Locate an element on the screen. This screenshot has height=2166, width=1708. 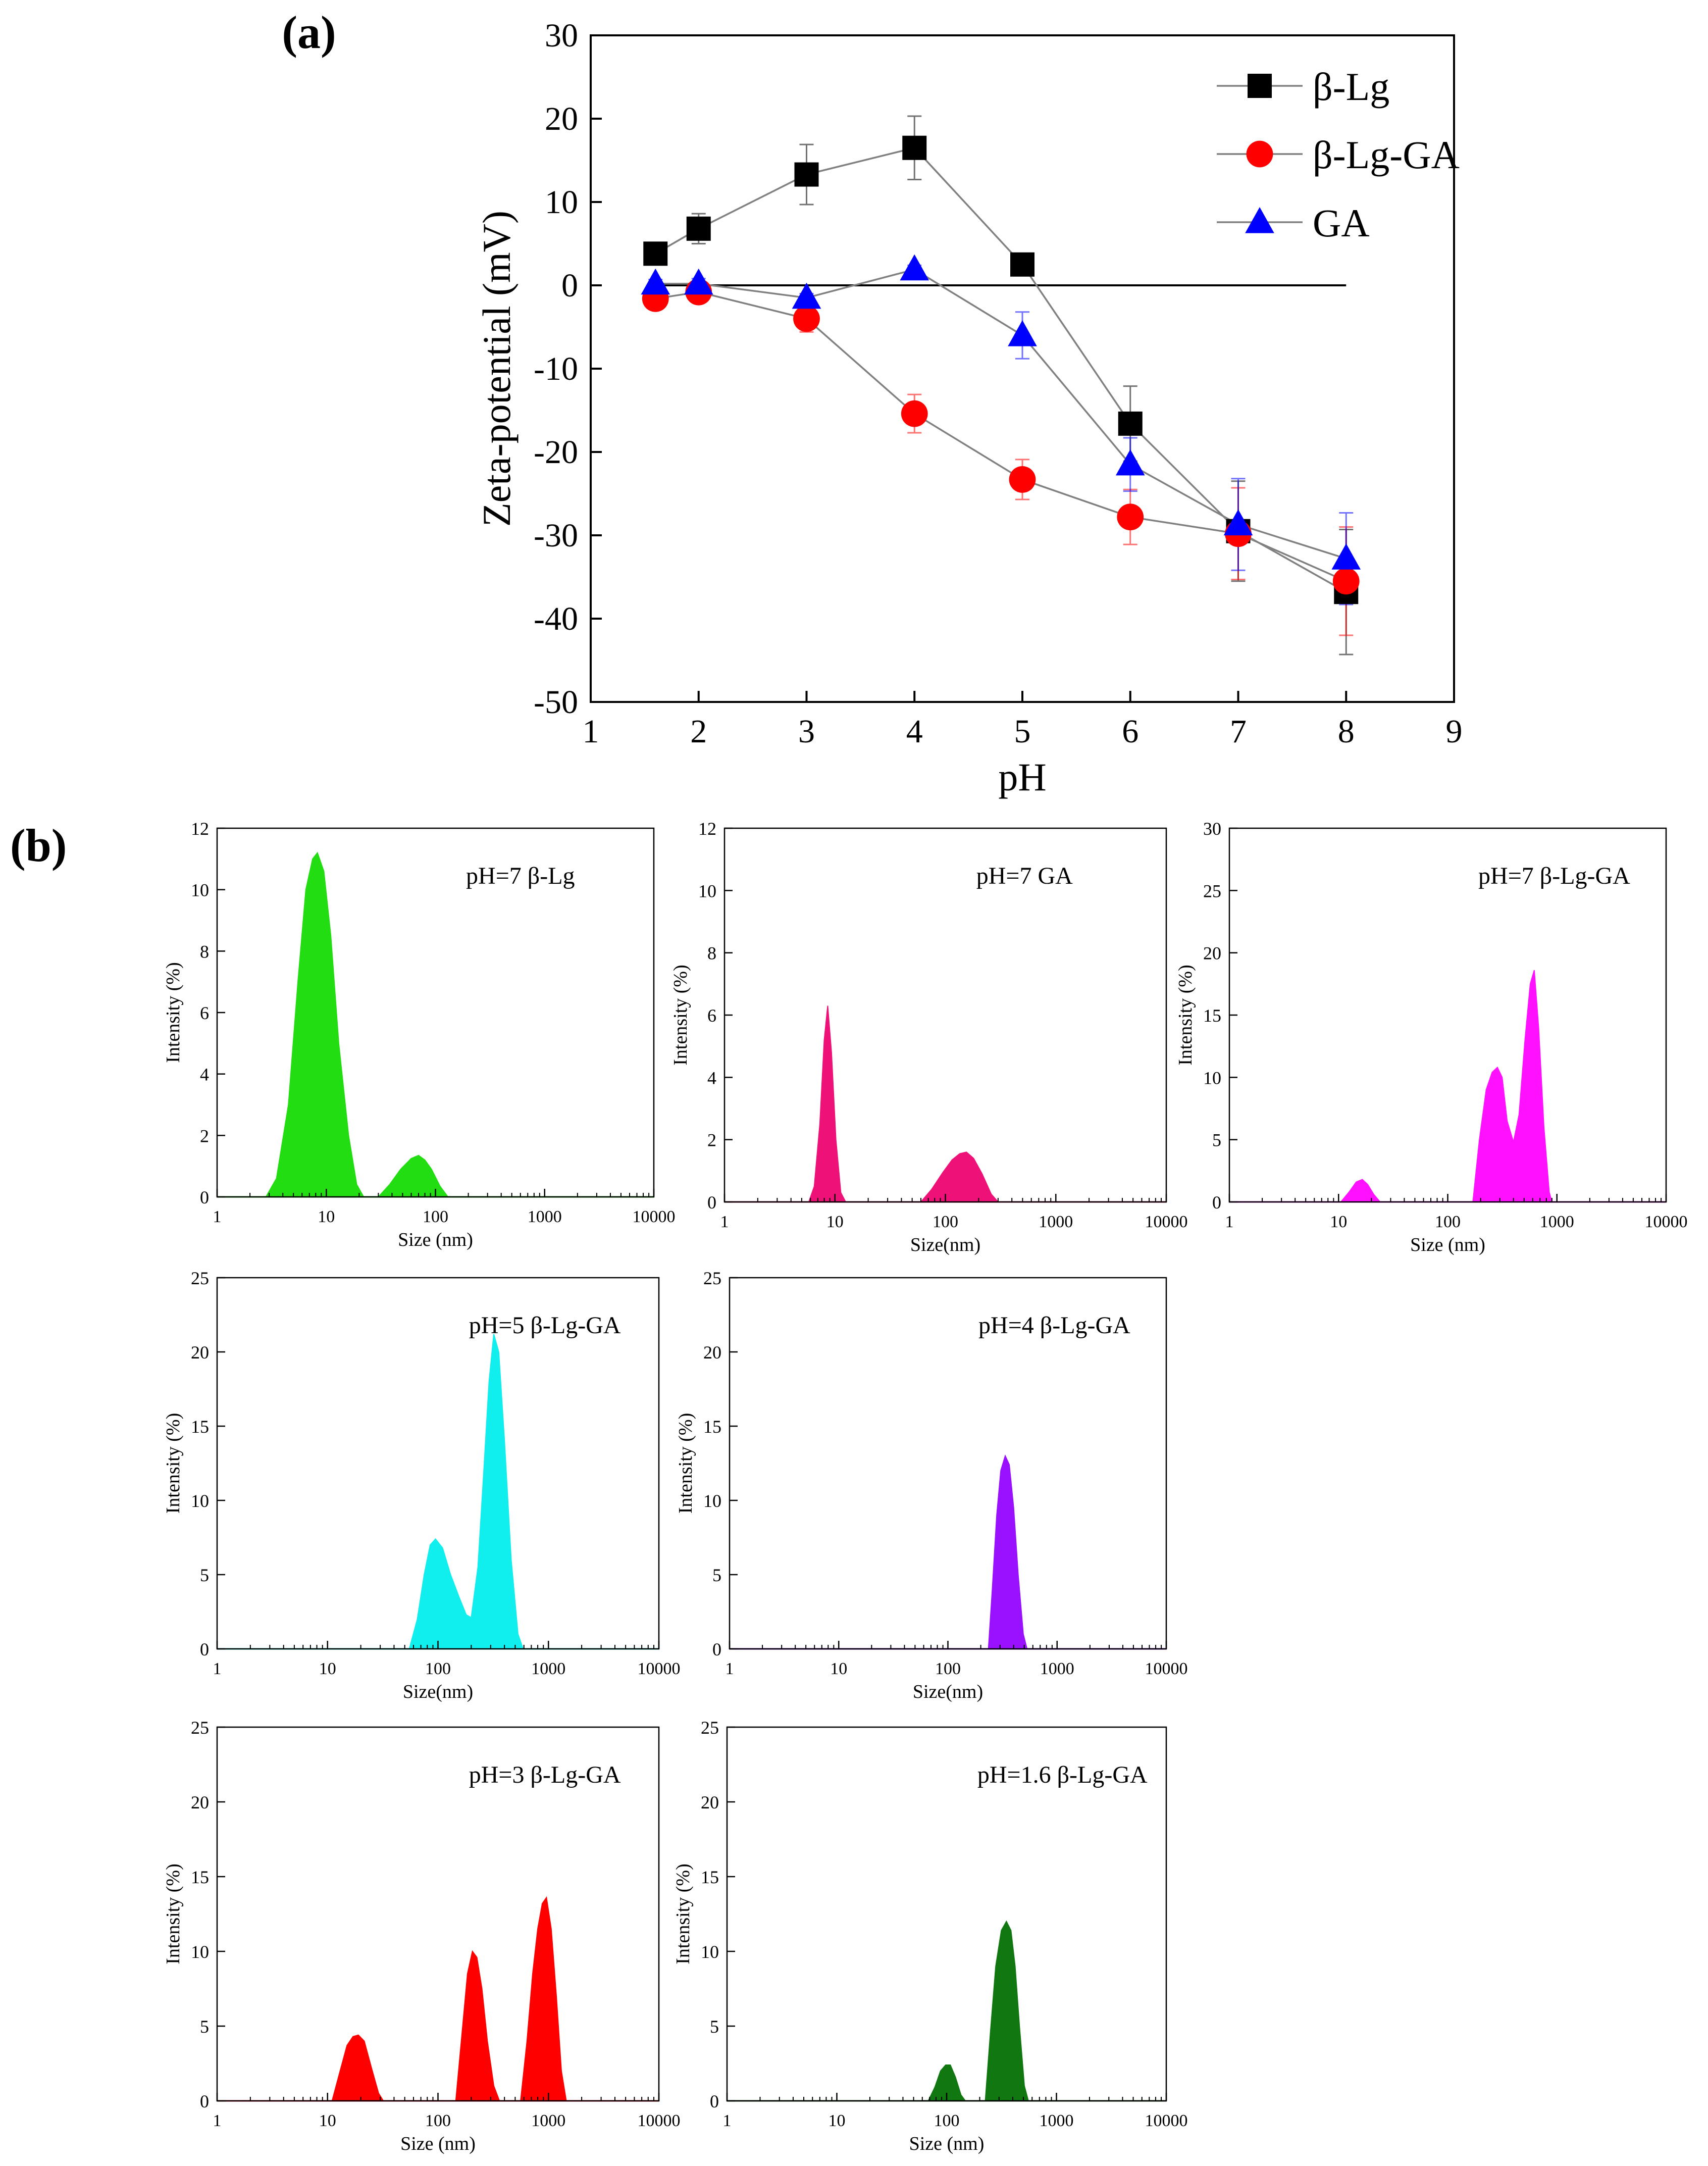
y-tick-label: 4 is located at coordinates (711, 1078).